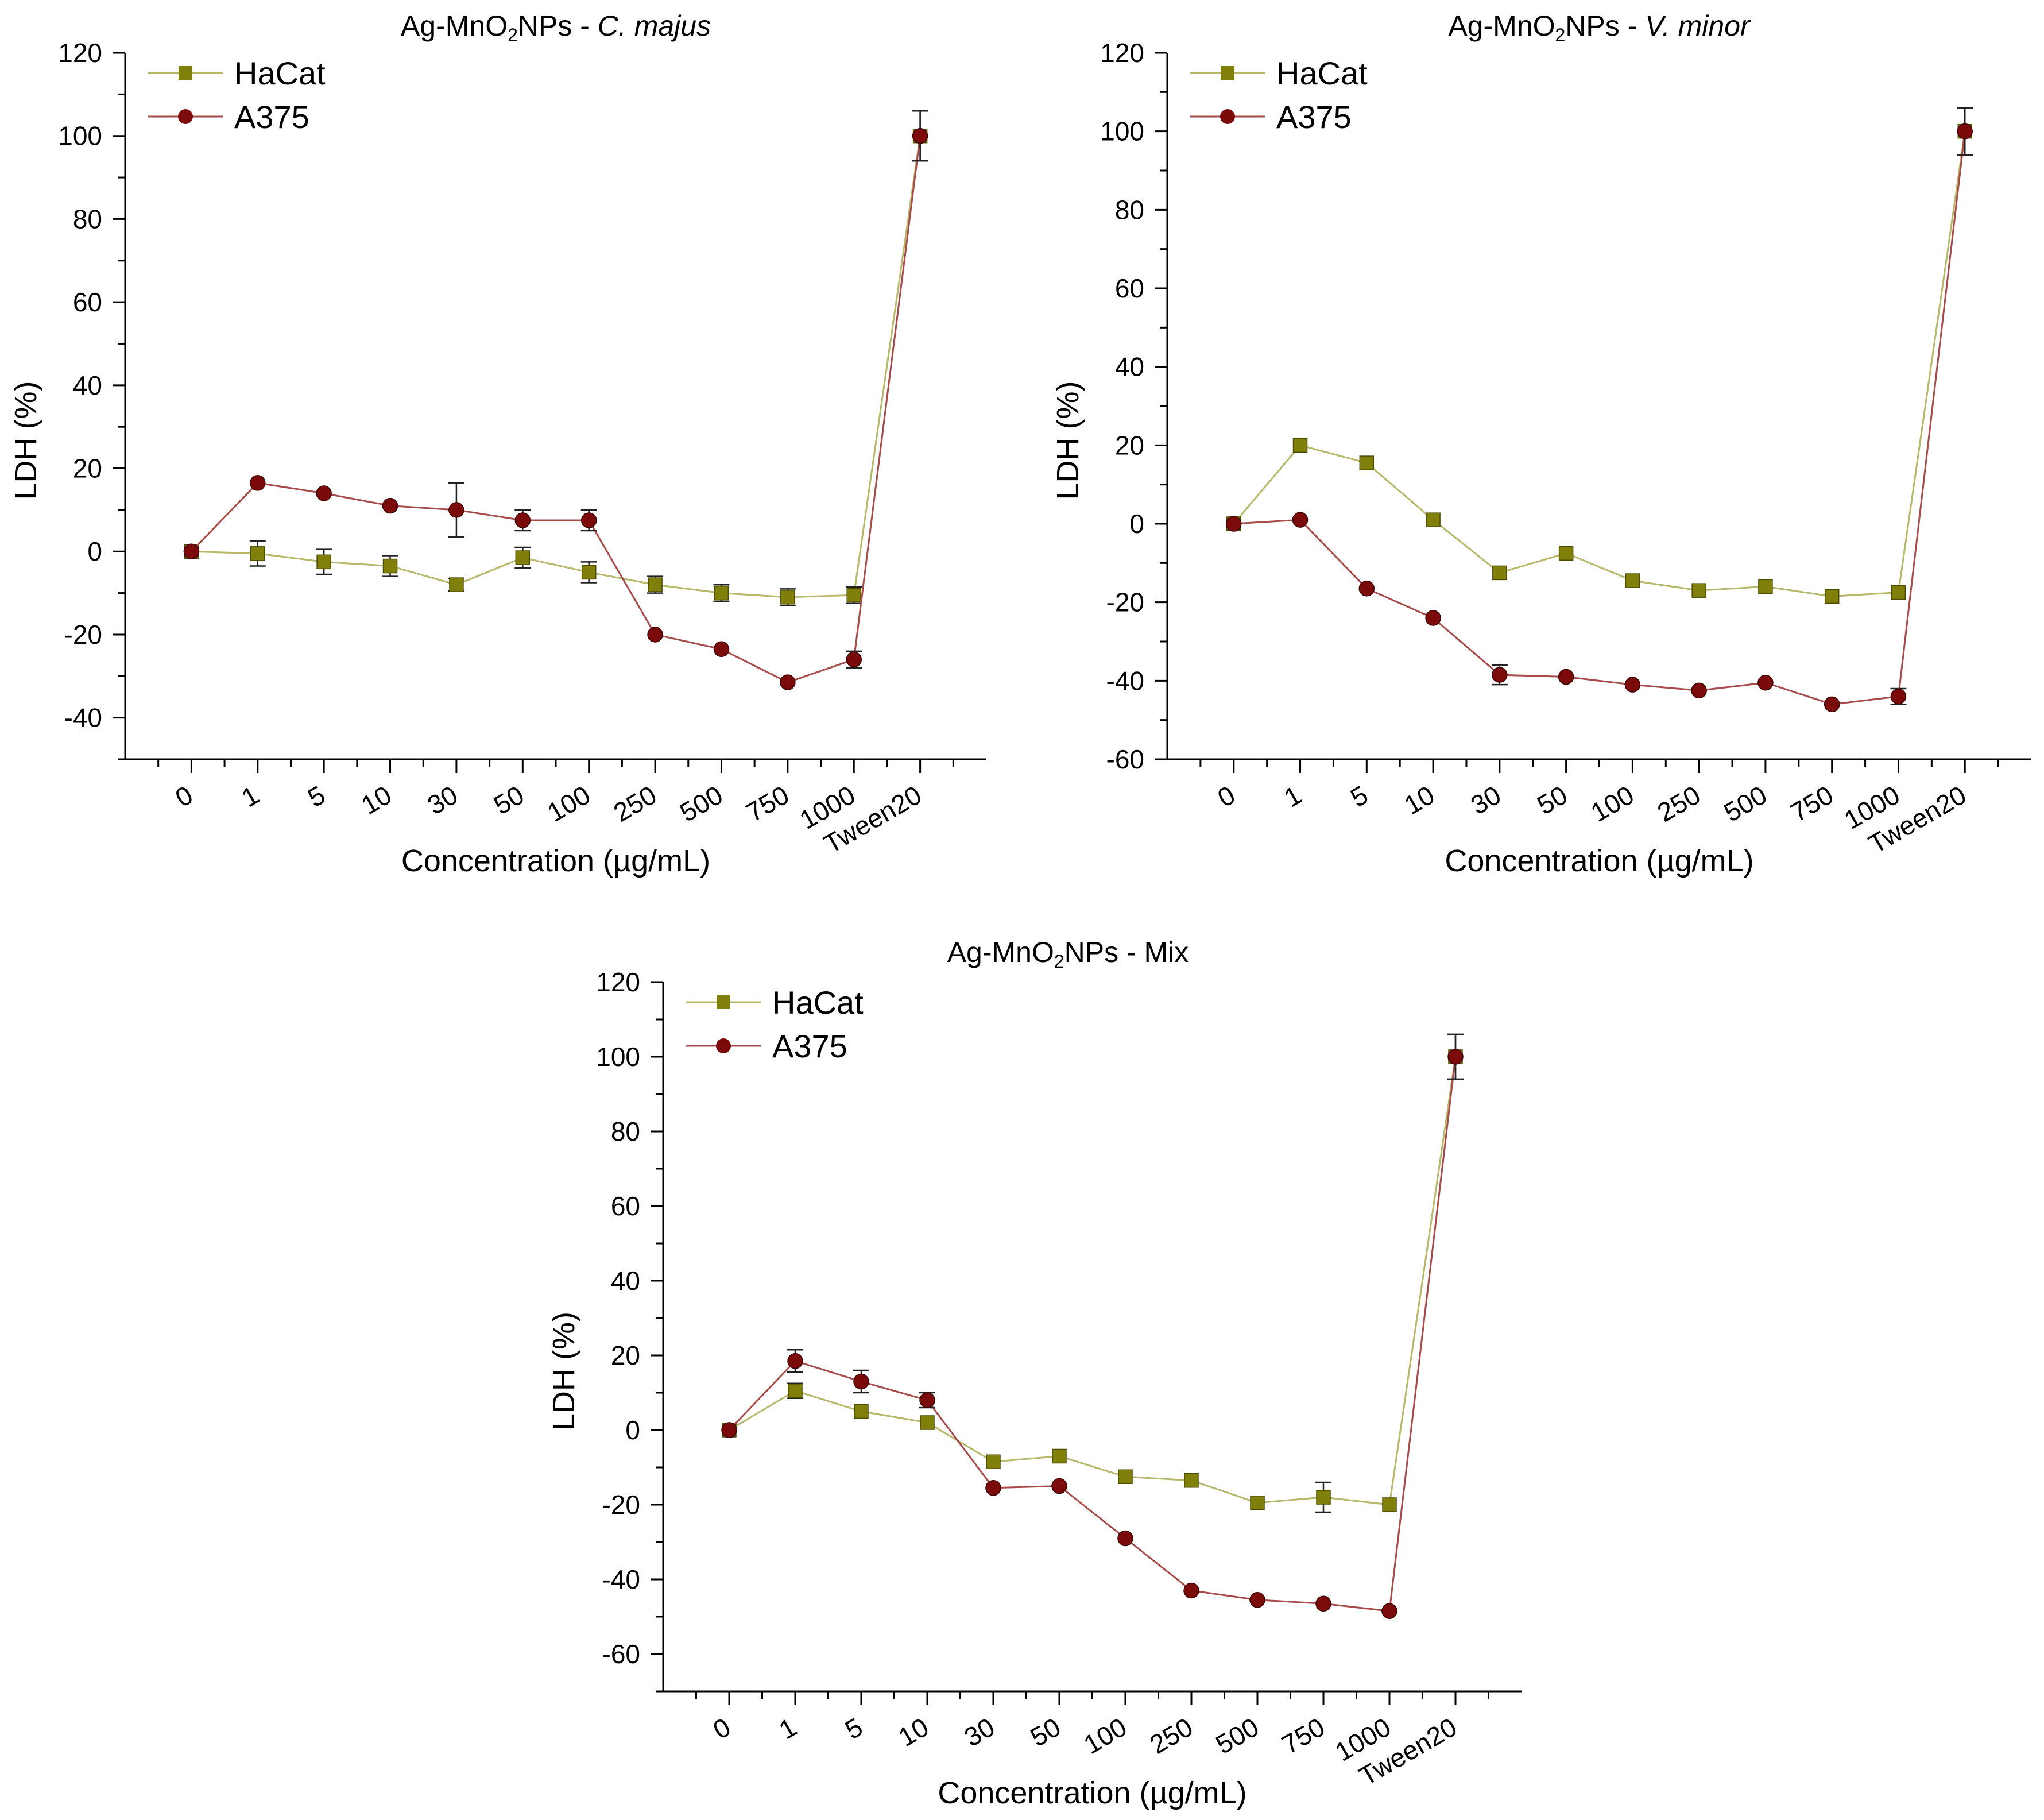  I want to click on y-tick-label: 120, so click(1122, 53).